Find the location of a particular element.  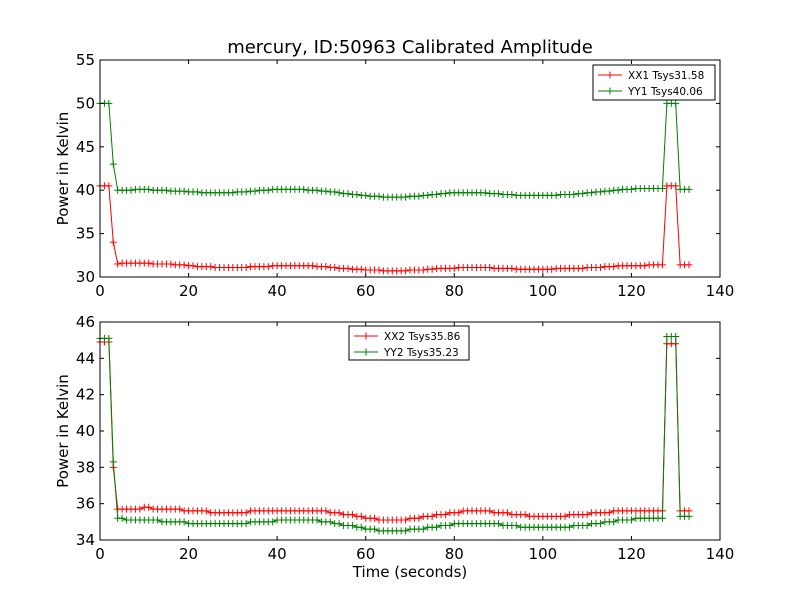

series-line is located at coordinates (394, 228).